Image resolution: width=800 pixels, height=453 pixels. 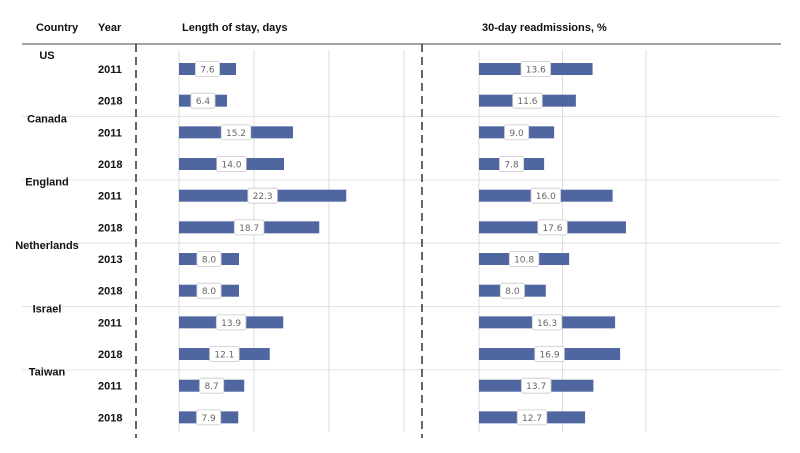 I want to click on readm-value-label: 9.0, so click(x=516, y=134).